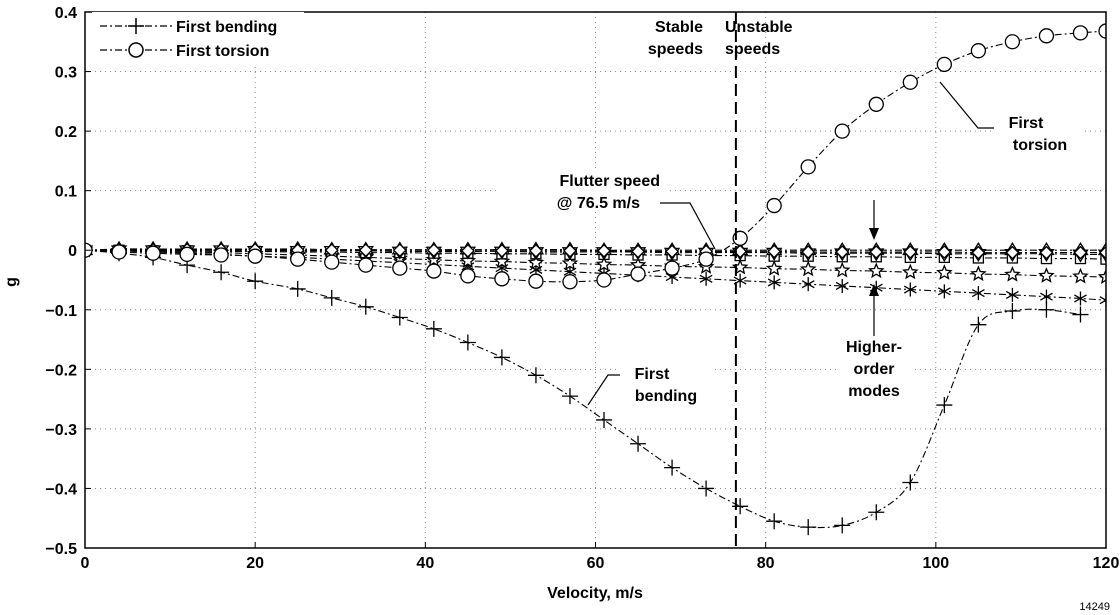  What do you see at coordinates (61, 430) in the screenshot?
I see `y-tick-label: −0.3` at bounding box center [61, 430].